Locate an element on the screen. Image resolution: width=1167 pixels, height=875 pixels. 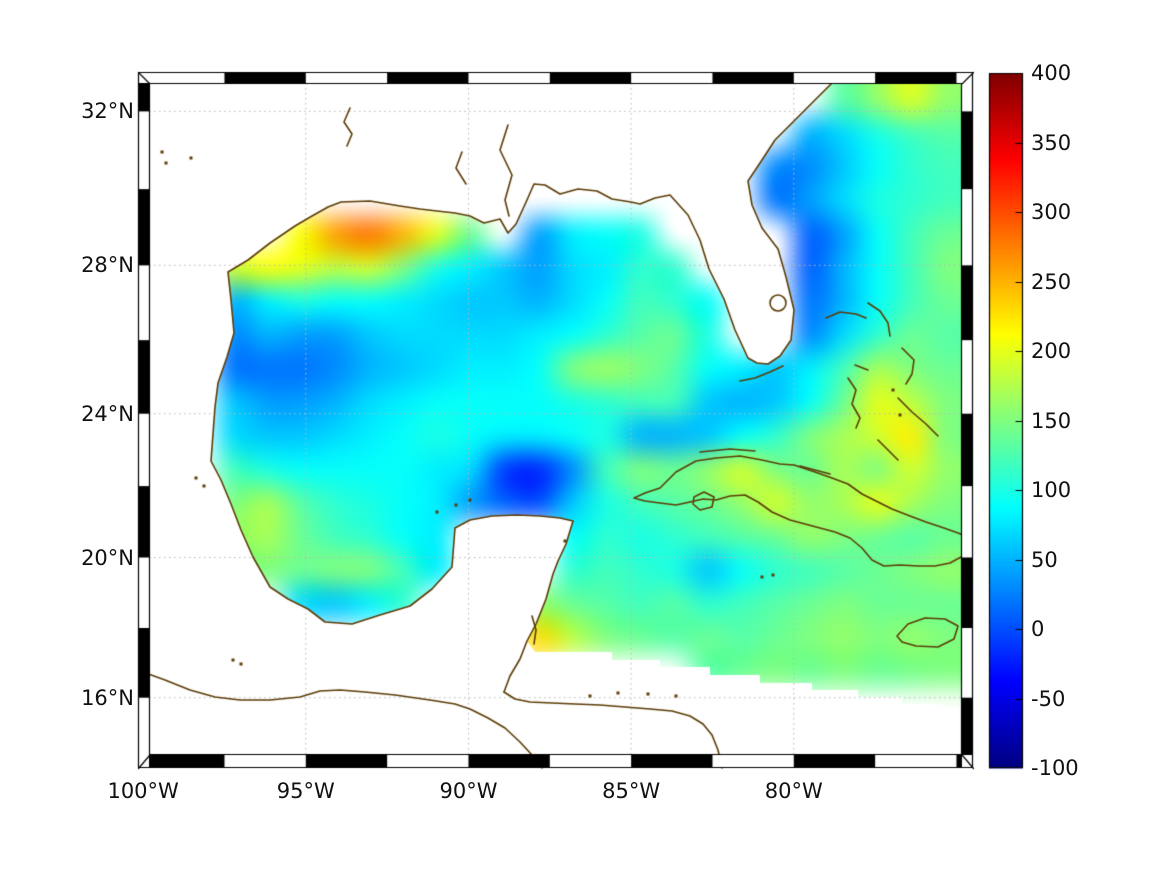
colorbar-tick-label: 350 is located at coordinates (1051, 142).